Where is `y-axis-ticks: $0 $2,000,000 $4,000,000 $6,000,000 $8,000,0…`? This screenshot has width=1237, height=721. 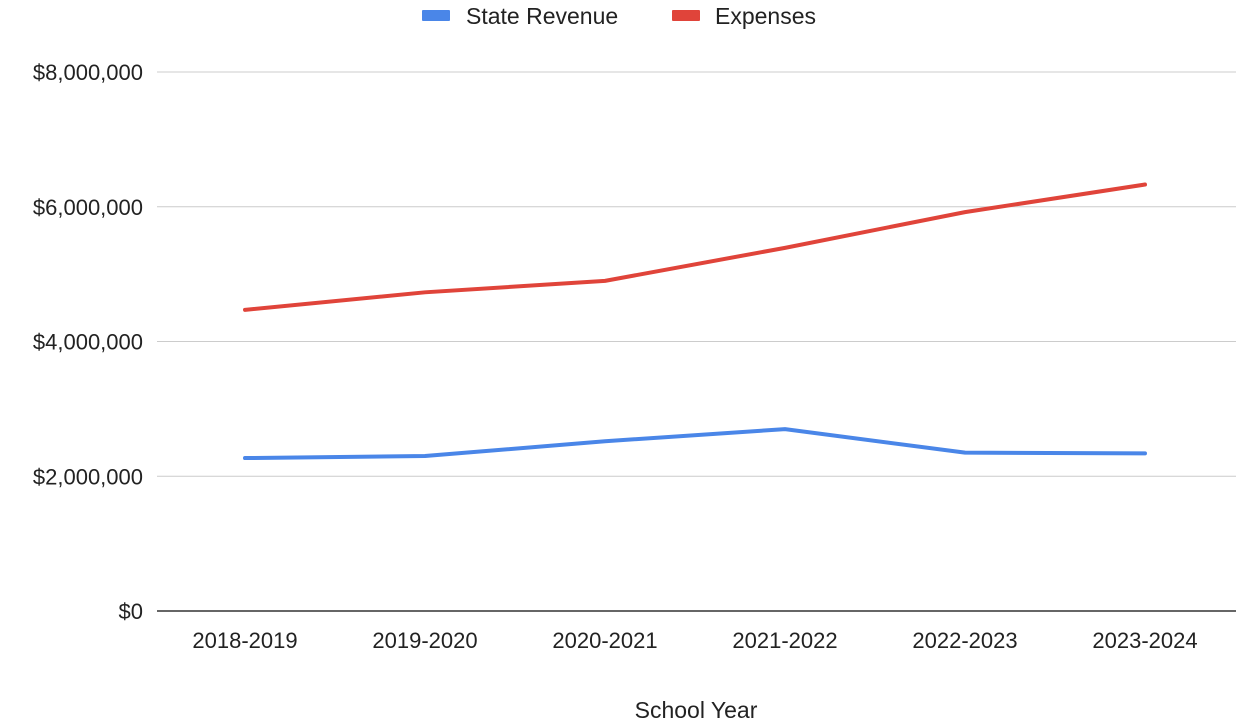 y-axis-ticks: $0 $2,000,000 $4,000,000 $6,000,000 $8,000,0… is located at coordinates (88, 342).